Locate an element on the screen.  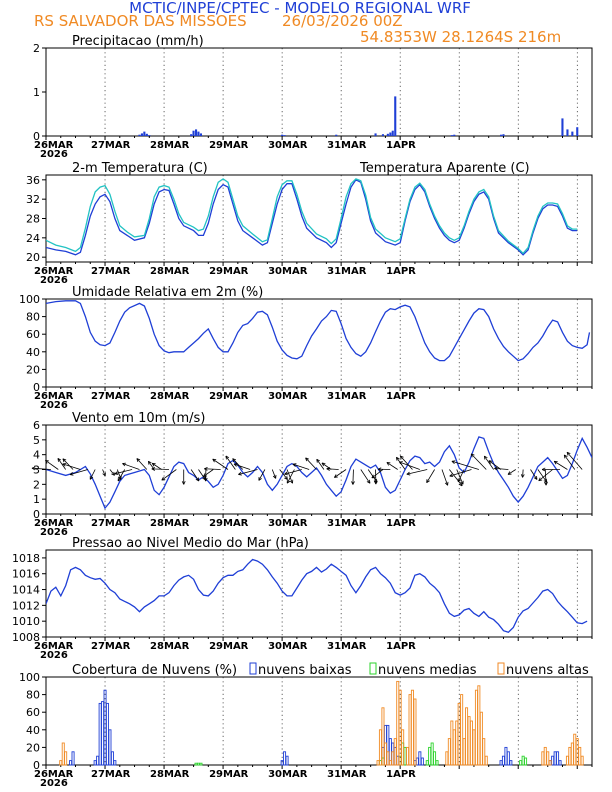
y-tick-label: 6 is located at coordinates (36, 425).